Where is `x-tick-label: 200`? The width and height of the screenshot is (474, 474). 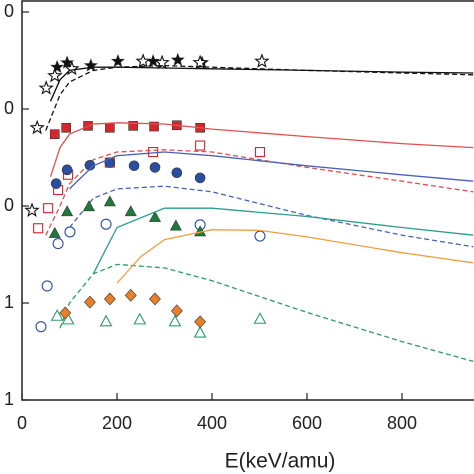
x-tick-label: 200 is located at coordinates (117, 423).